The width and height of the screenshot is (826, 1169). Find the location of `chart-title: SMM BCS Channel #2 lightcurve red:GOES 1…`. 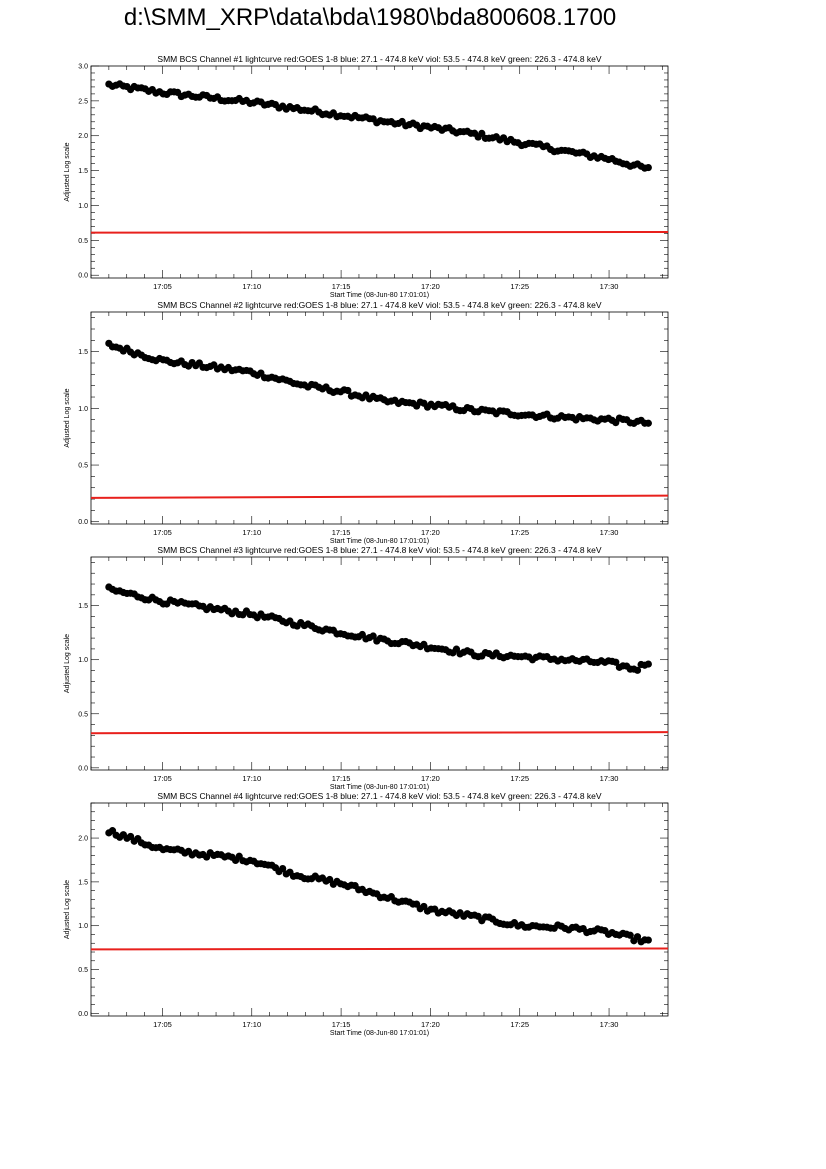

chart-title: SMM BCS Channel #2 lightcurve red:GOES 1… is located at coordinates (379, 305).